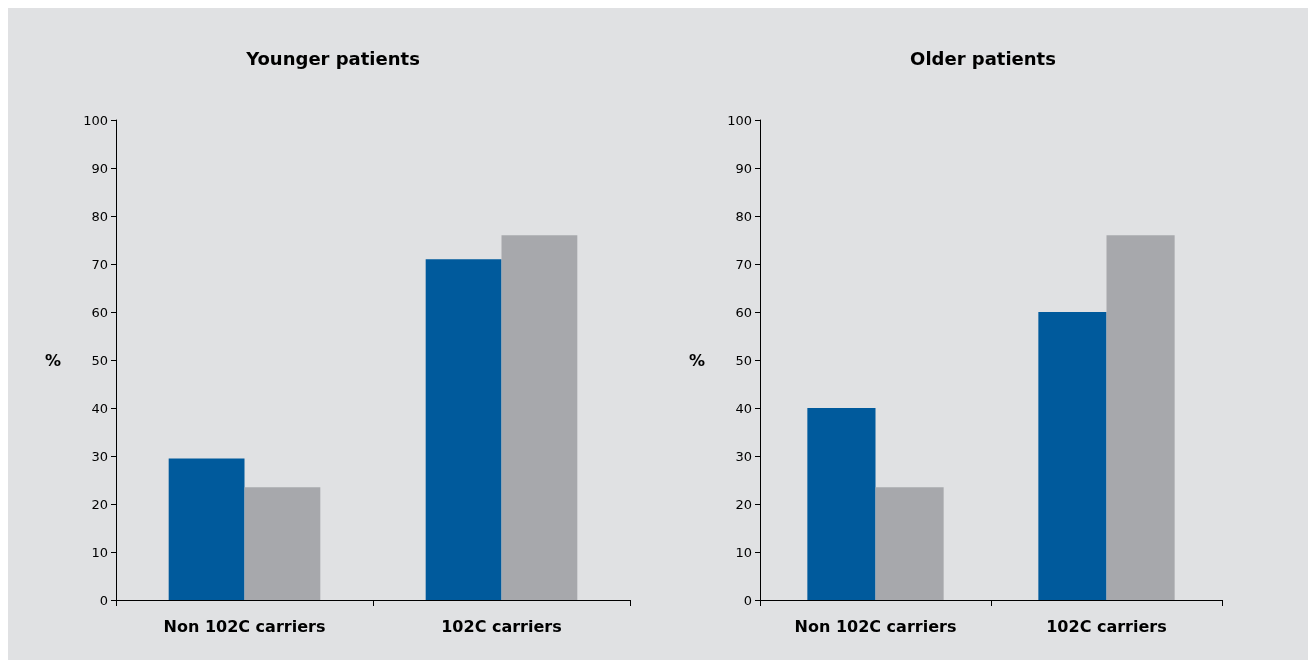 The width and height of the screenshot is (1316, 660). I want to click on chart-title: Older patients, so click(983, 58).